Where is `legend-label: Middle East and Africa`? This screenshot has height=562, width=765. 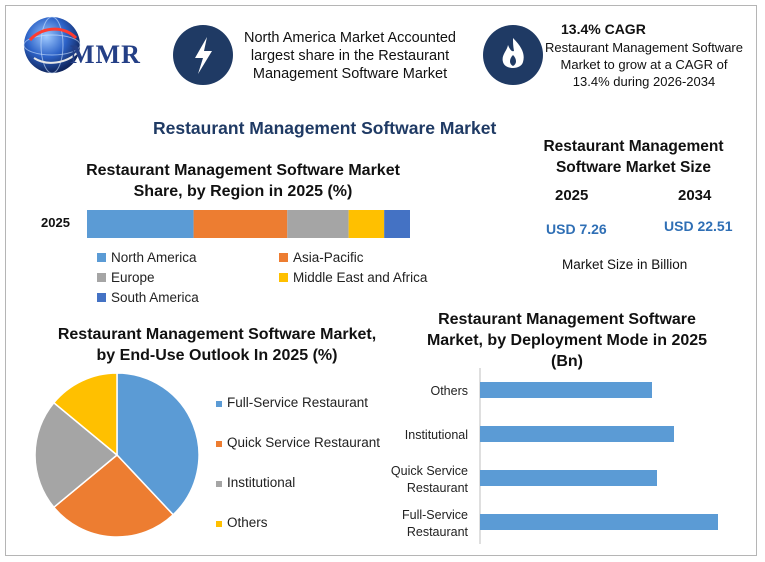 legend-label: Middle East and Africa is located at coordinates (360, 277).